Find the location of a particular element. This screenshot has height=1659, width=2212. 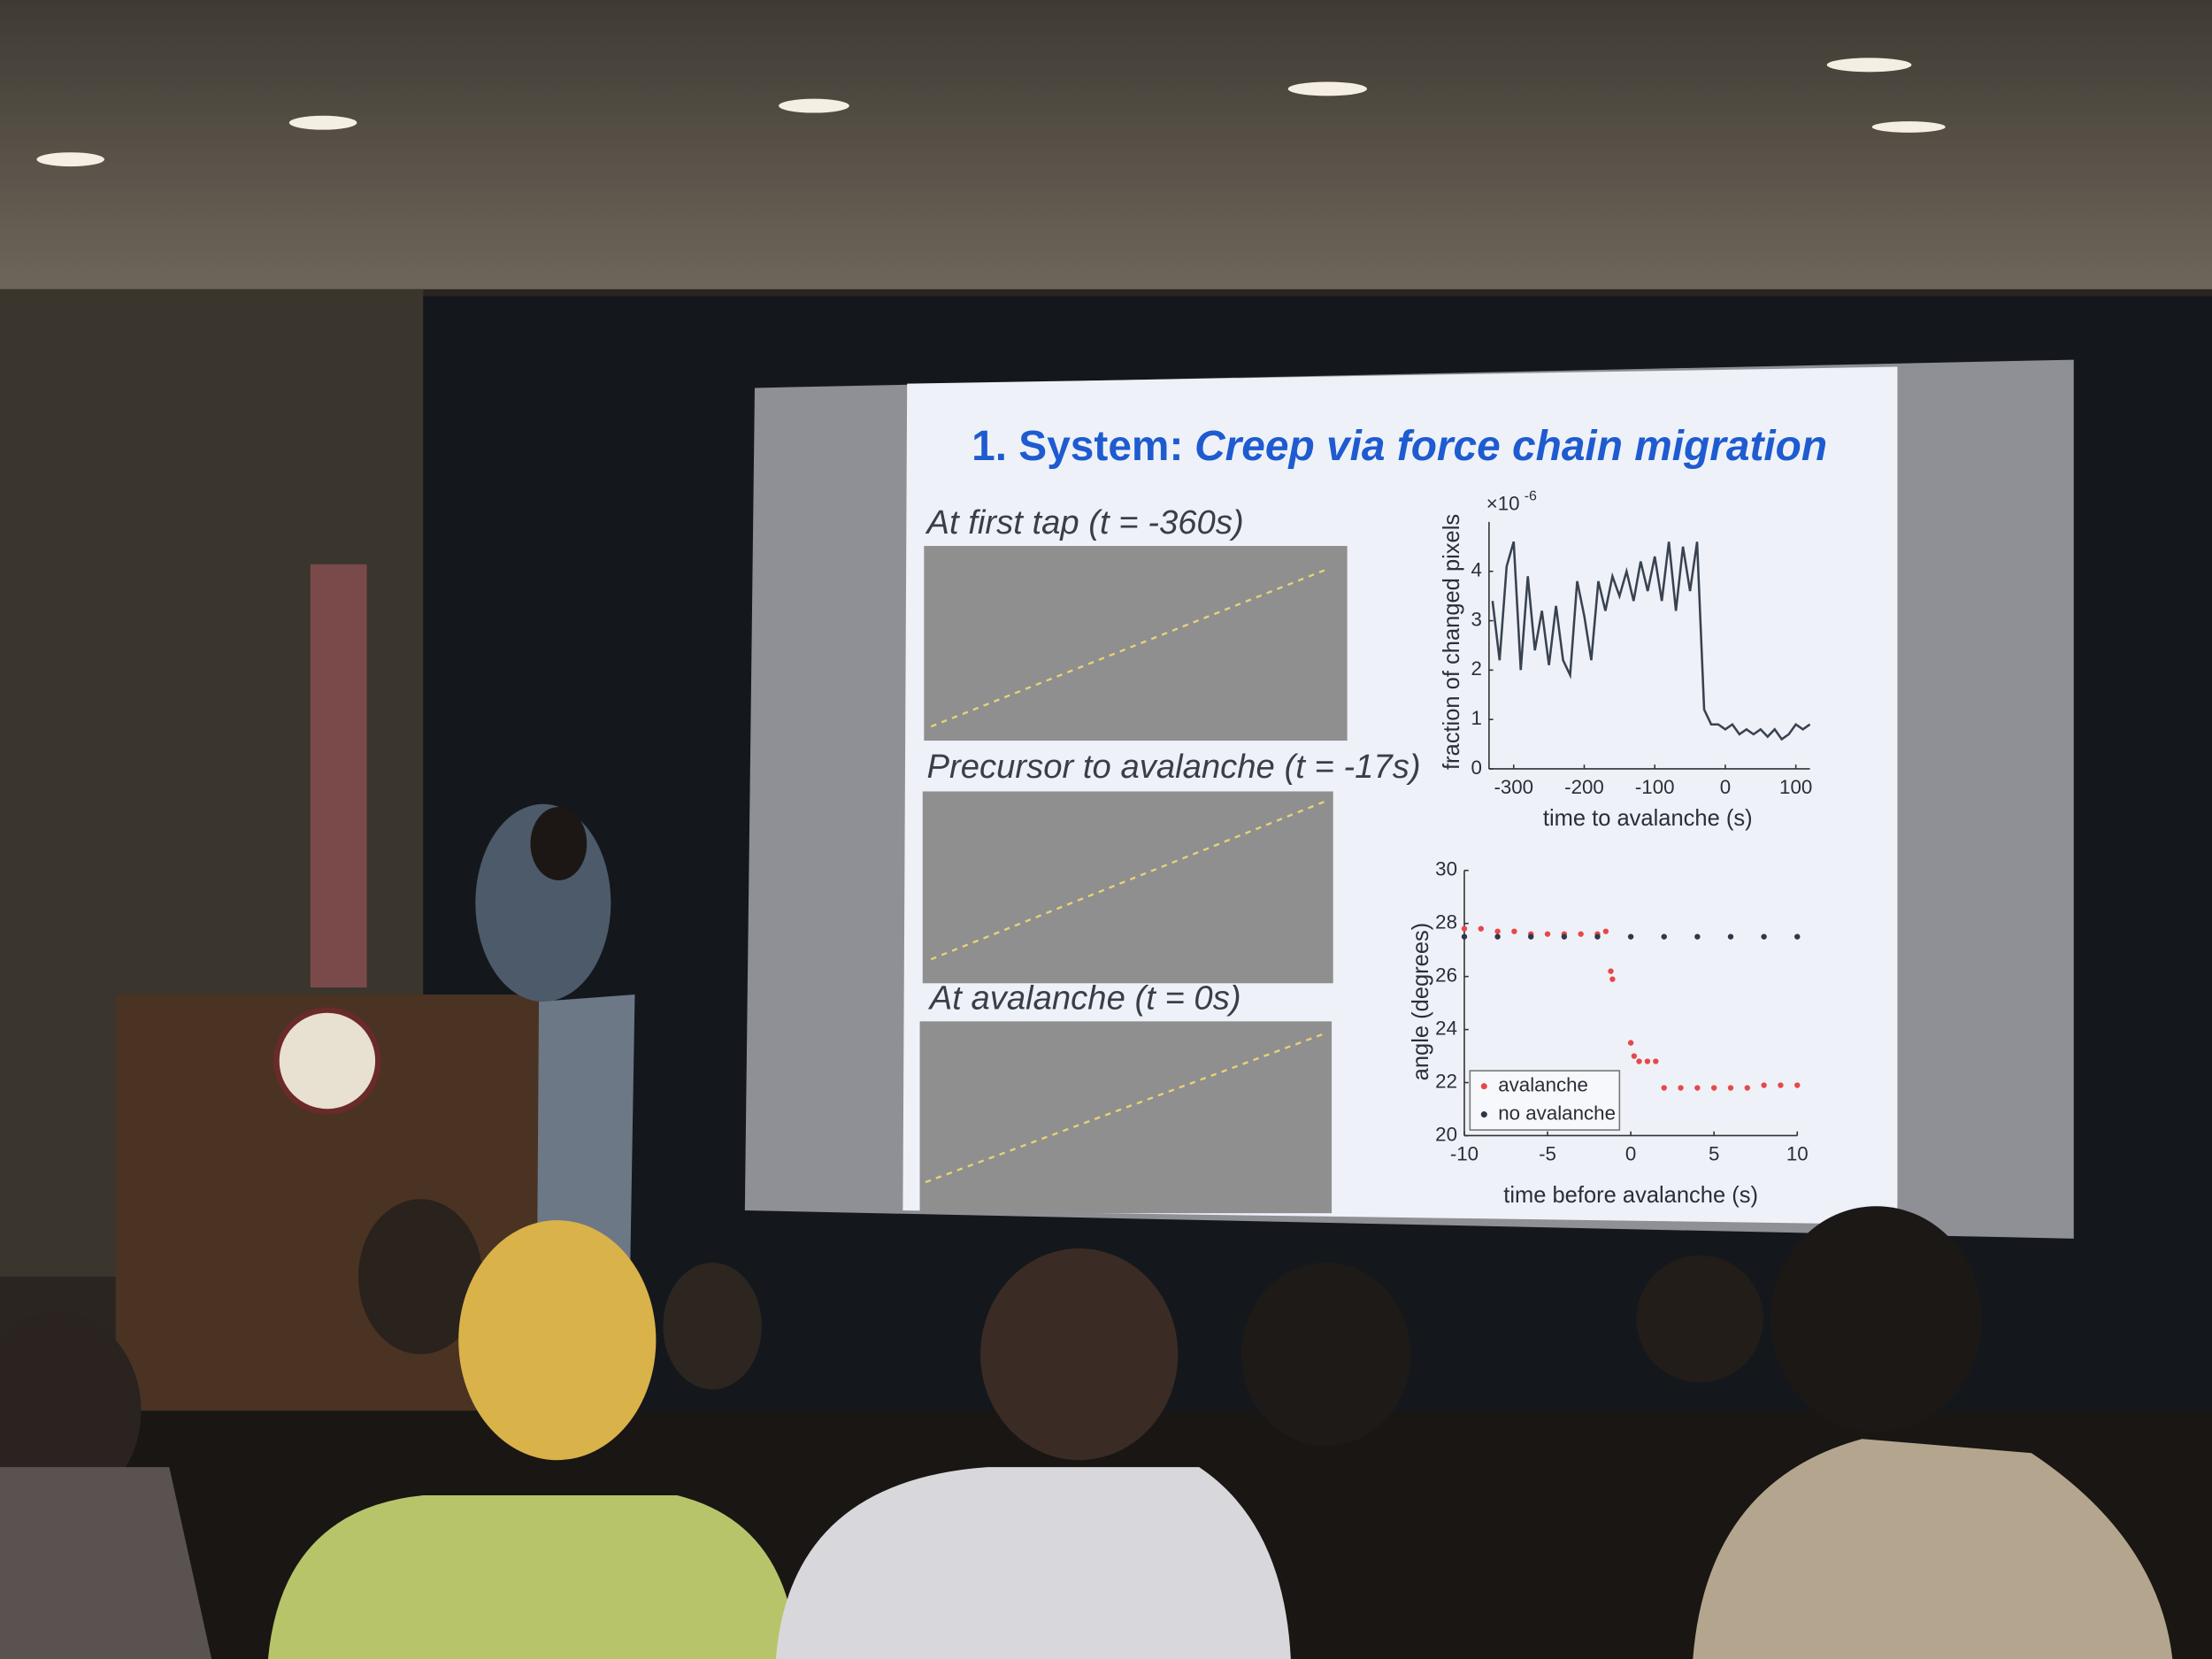

panel-caption: Precursor to avalanche (t = -17s) is located at coordinates (1174, 767).